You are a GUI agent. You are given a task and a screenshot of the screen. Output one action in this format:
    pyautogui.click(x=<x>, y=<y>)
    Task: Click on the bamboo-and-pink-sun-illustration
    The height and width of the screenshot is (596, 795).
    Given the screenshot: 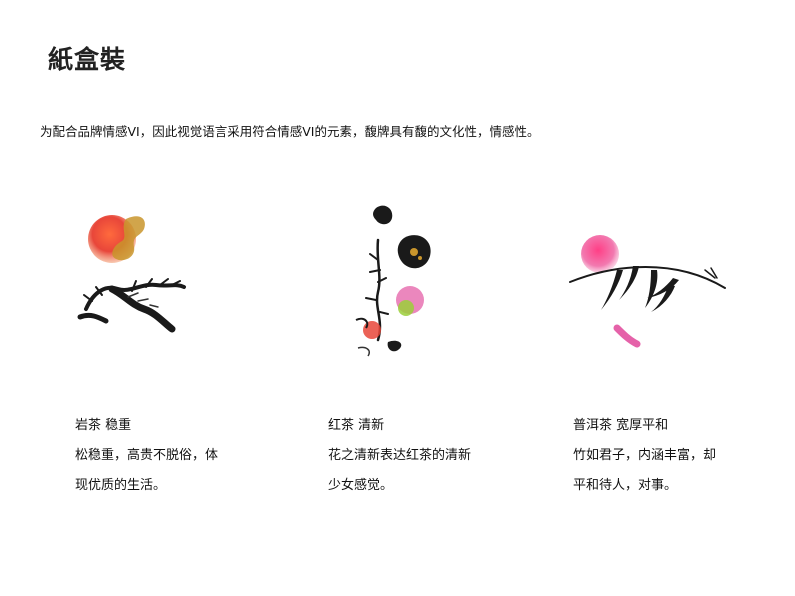 What is the action you would take?
    pyautogui.click(x=647, y=295)
    